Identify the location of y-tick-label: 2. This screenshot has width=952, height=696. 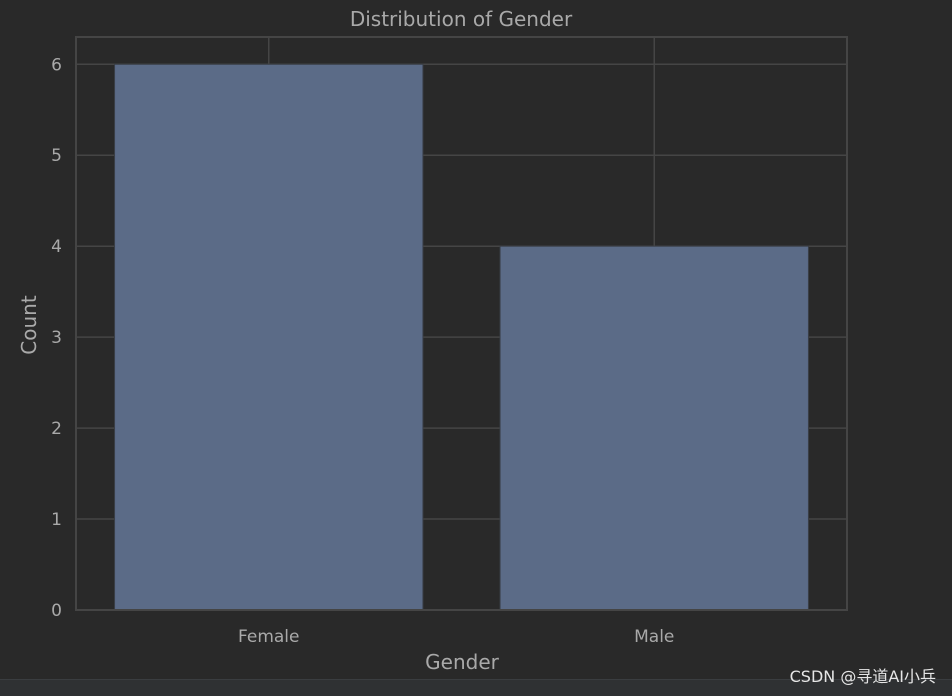
(56, 429).